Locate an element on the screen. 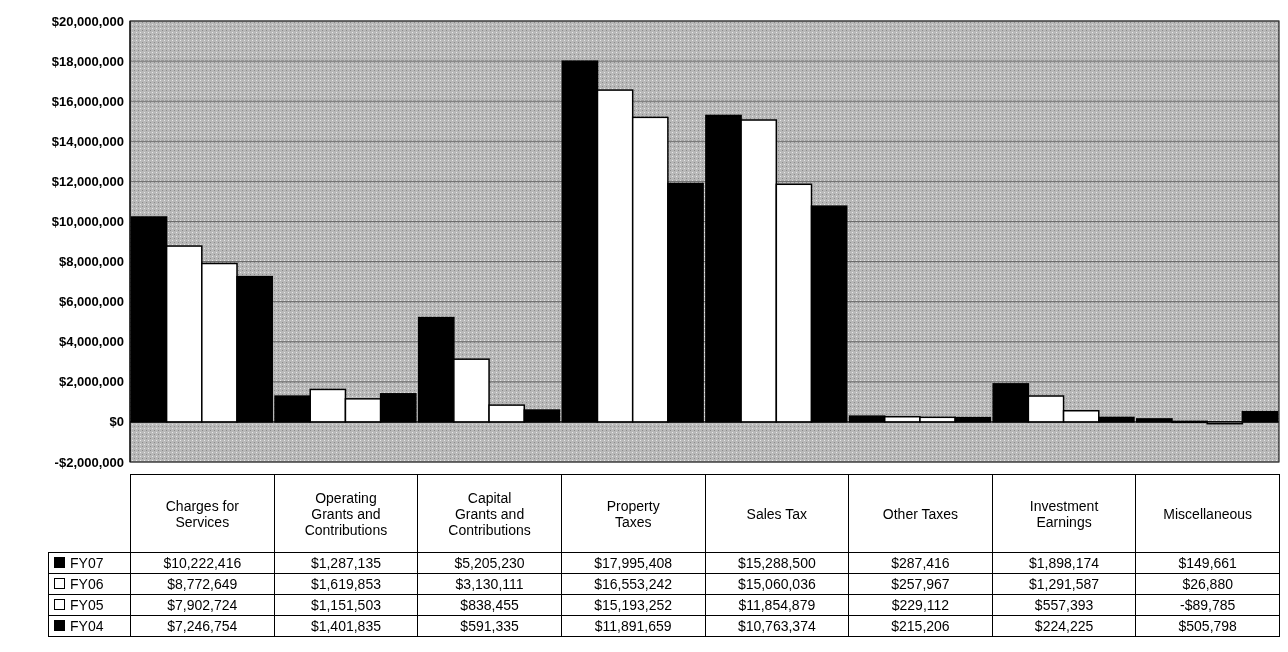  data-label: $11,854,879 is located at coordinates (777, 605).